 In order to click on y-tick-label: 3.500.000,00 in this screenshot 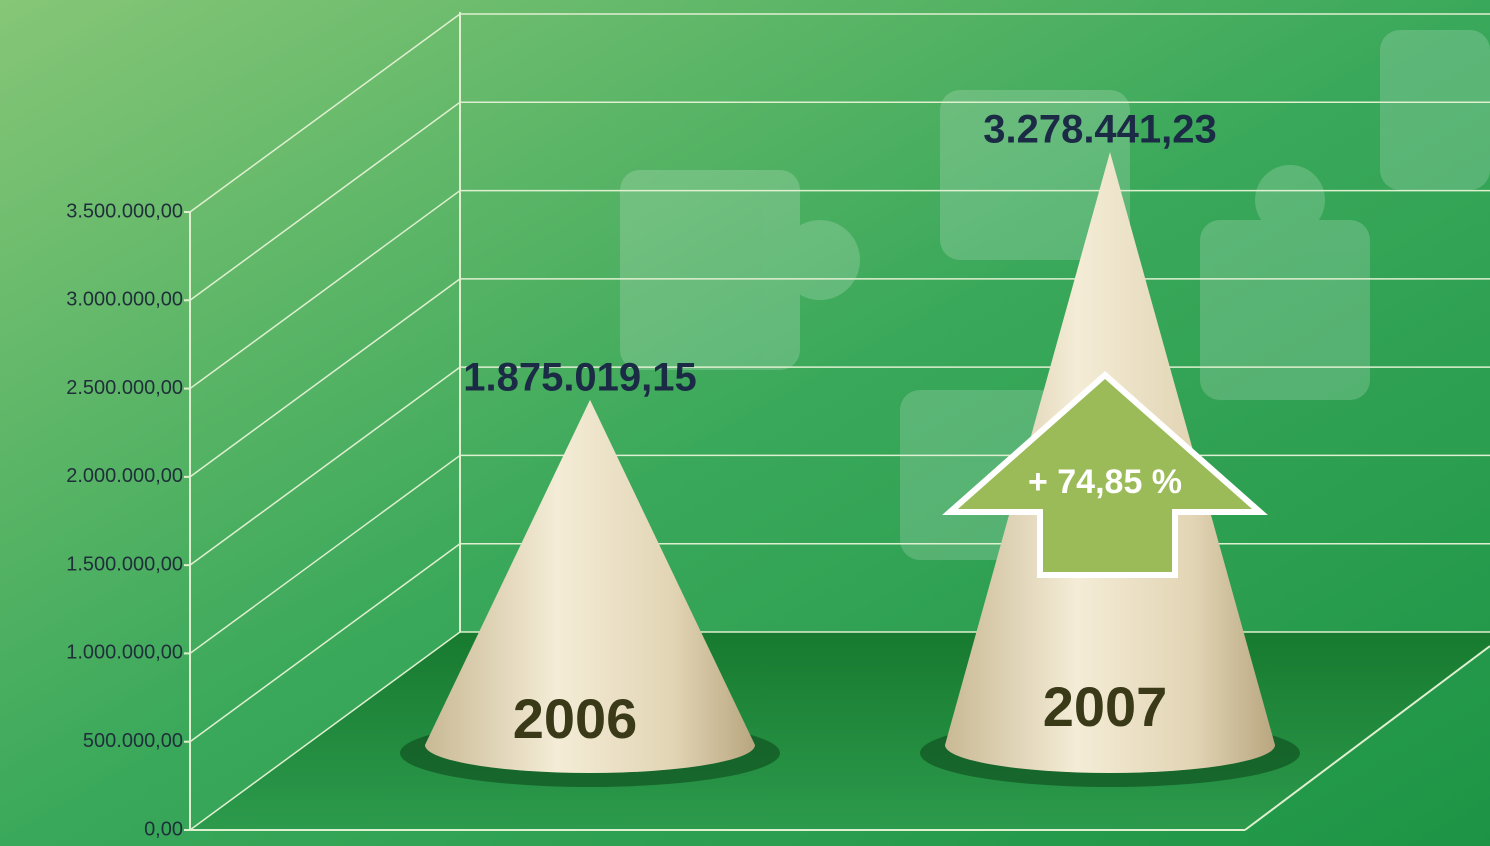, I will do `click(124, 211)`.